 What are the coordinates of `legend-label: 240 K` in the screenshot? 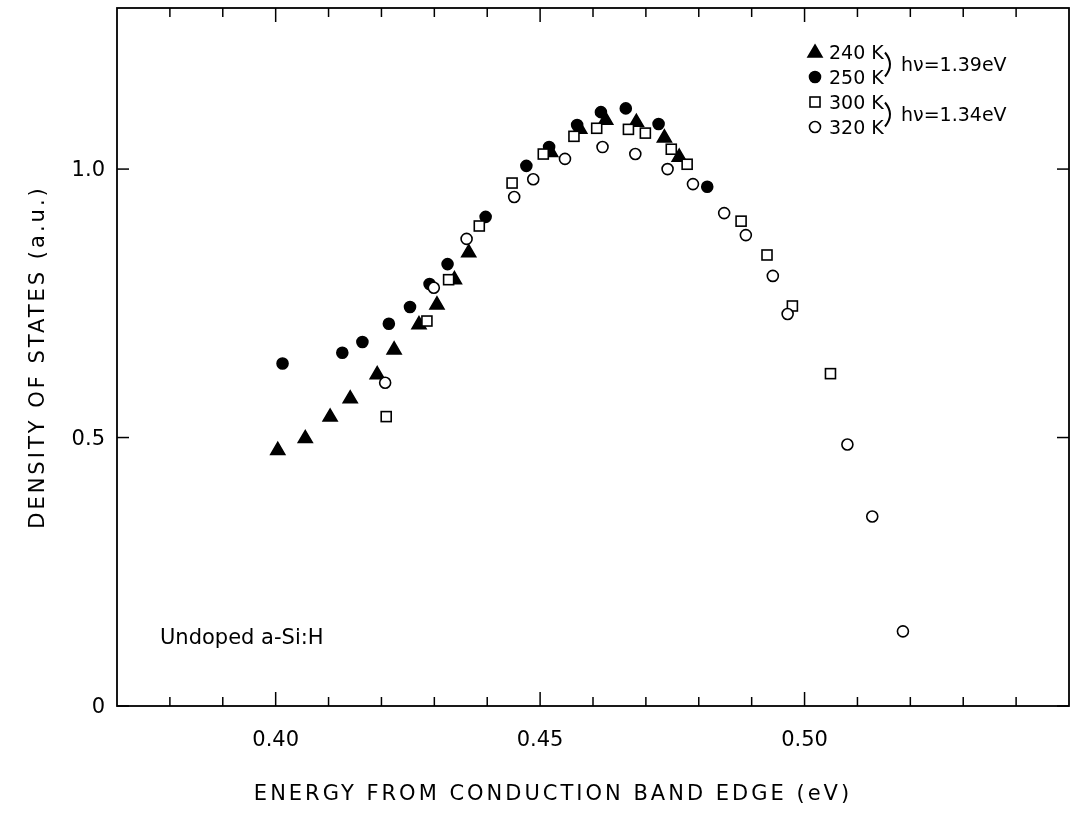 It's located at (857, 51).